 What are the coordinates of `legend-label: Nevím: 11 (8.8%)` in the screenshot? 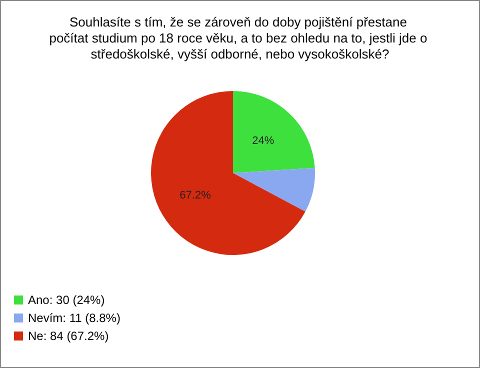 It's located at (74, 318).